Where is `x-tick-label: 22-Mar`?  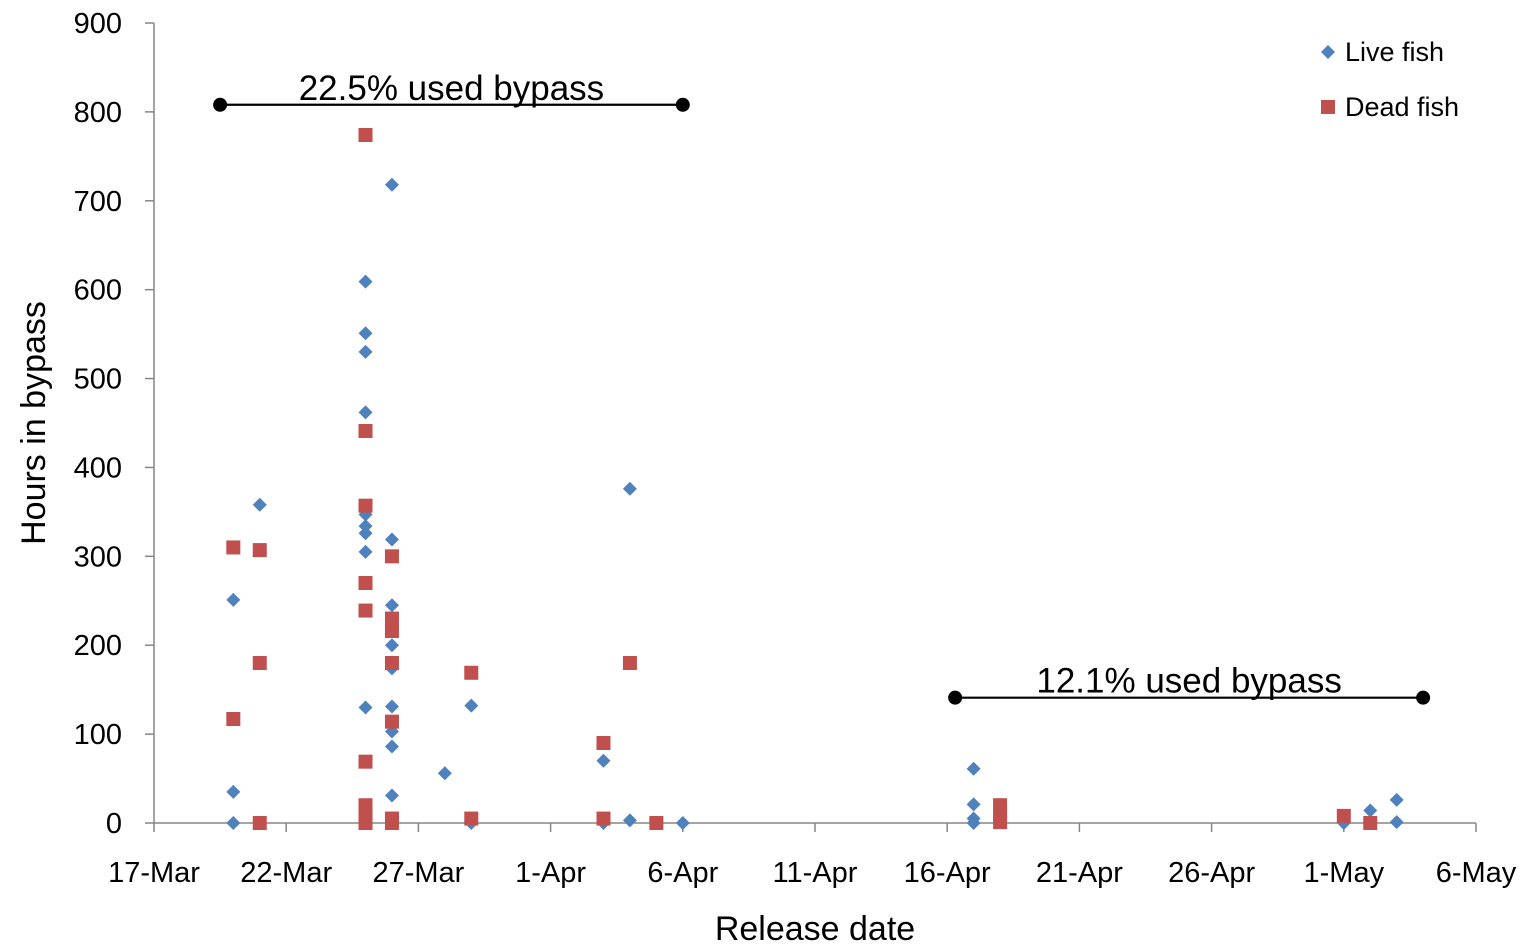 x-tick-label: 22-Mar is located at coordinates (286, 873).